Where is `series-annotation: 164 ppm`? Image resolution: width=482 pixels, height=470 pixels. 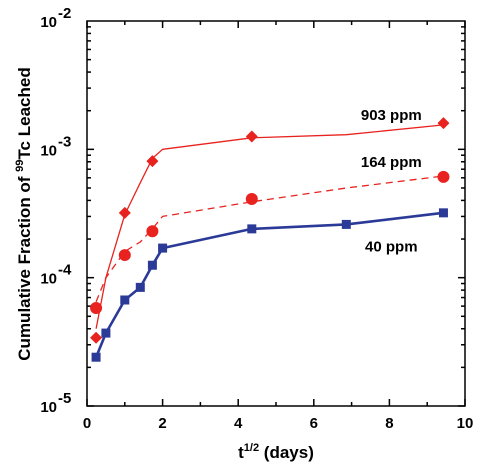
series-annotation: 164 ppm is located at coordinates (391, 162).